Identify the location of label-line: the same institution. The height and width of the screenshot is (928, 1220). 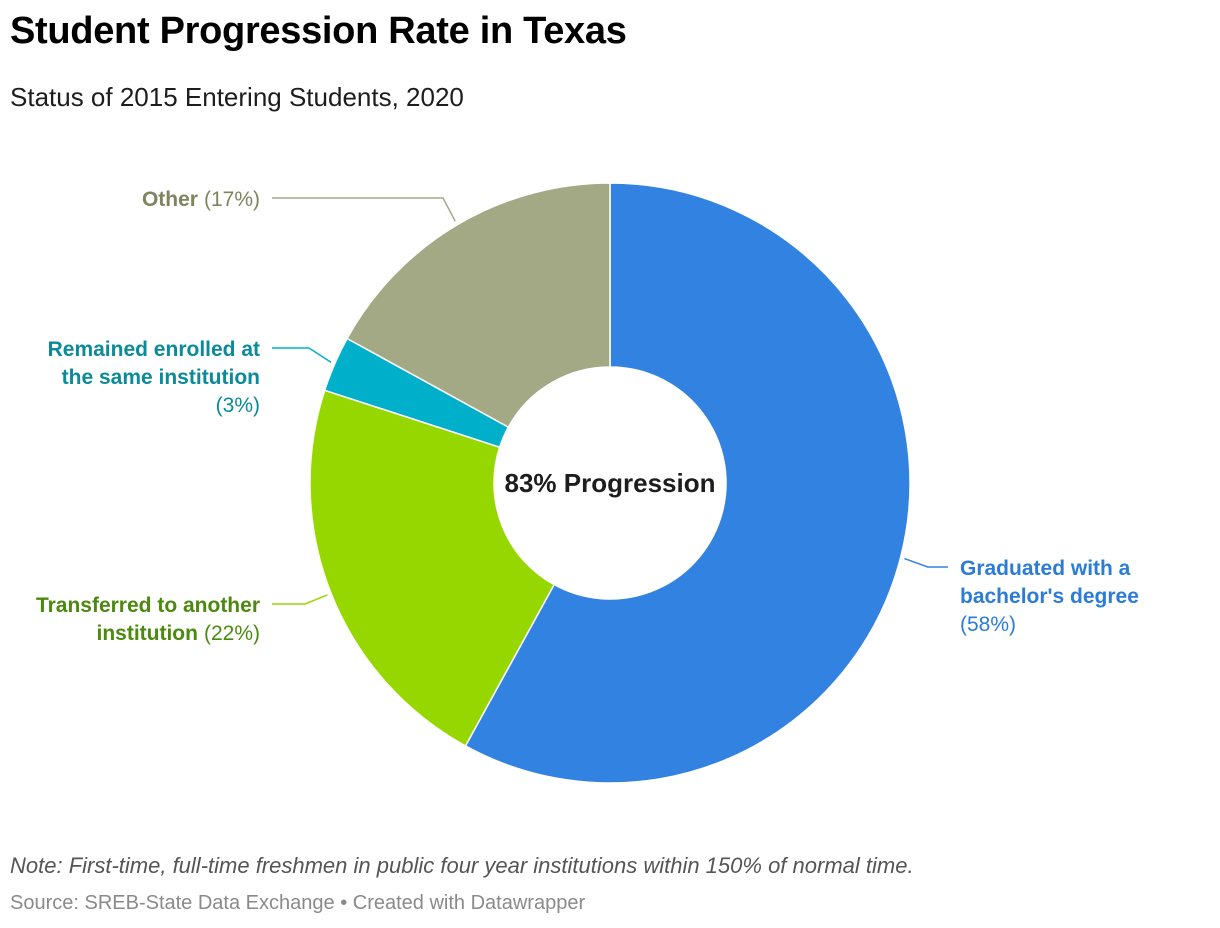
(161, 377).